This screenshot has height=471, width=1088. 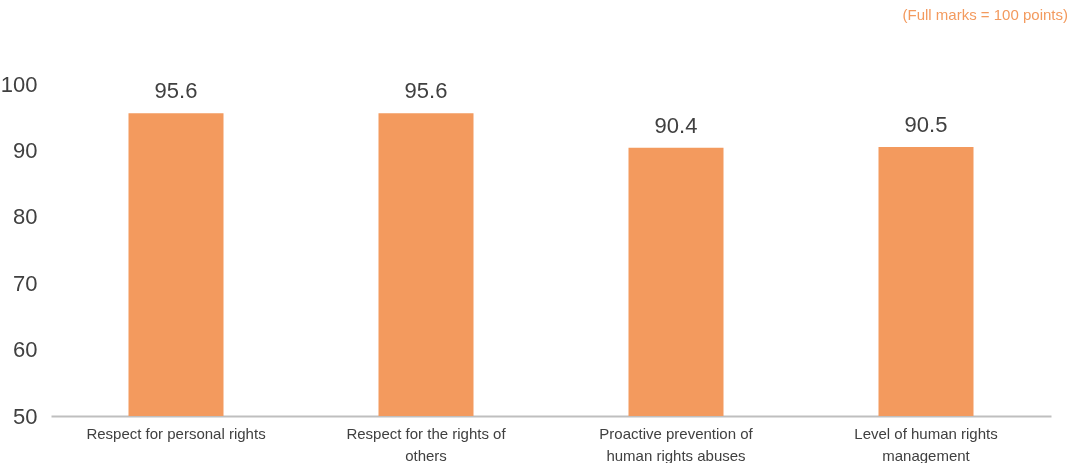 I want to click on y-tick-label: 60, so click(x=25, y=350).